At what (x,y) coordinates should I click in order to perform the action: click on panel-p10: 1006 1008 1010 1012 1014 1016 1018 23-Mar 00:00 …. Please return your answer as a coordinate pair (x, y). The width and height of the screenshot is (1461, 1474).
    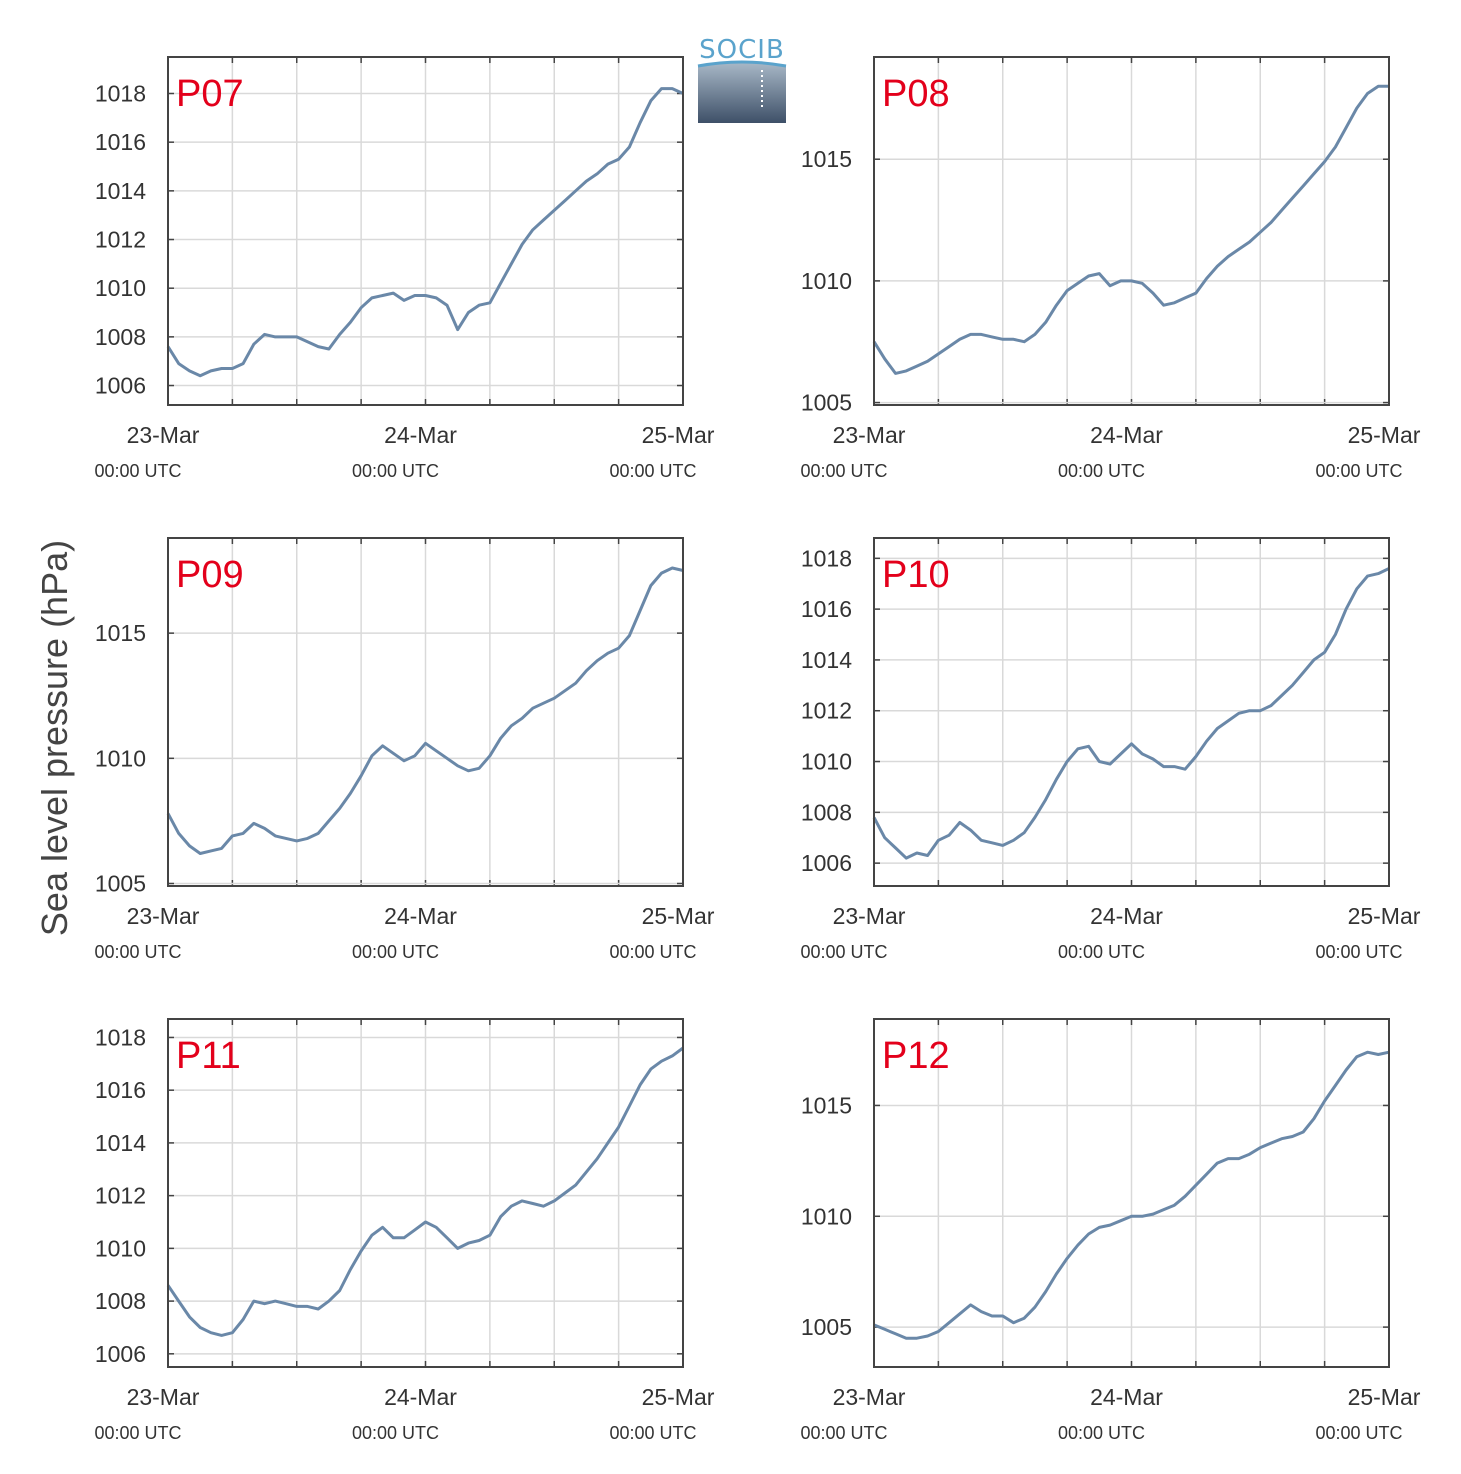
    Looking at the image, I should click on (1110, 749).